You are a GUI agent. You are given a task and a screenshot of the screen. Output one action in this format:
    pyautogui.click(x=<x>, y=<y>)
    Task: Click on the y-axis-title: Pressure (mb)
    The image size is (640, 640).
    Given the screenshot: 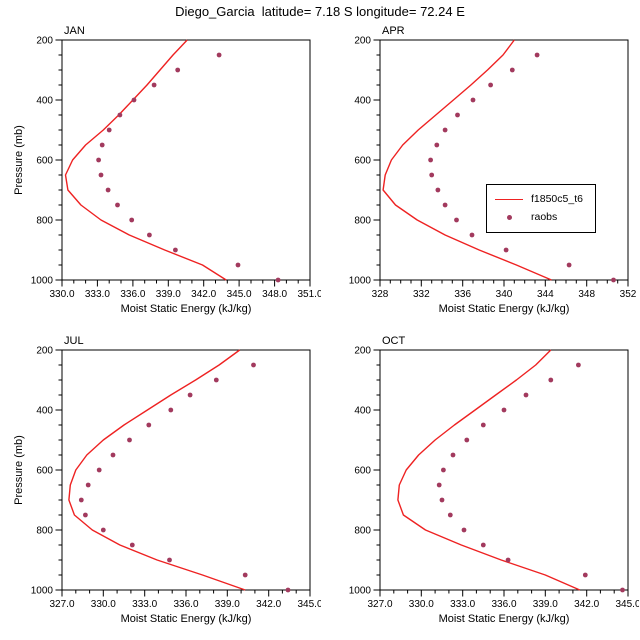 What is the action you would take?
    pyautogui.click(x=19, y=160)
    